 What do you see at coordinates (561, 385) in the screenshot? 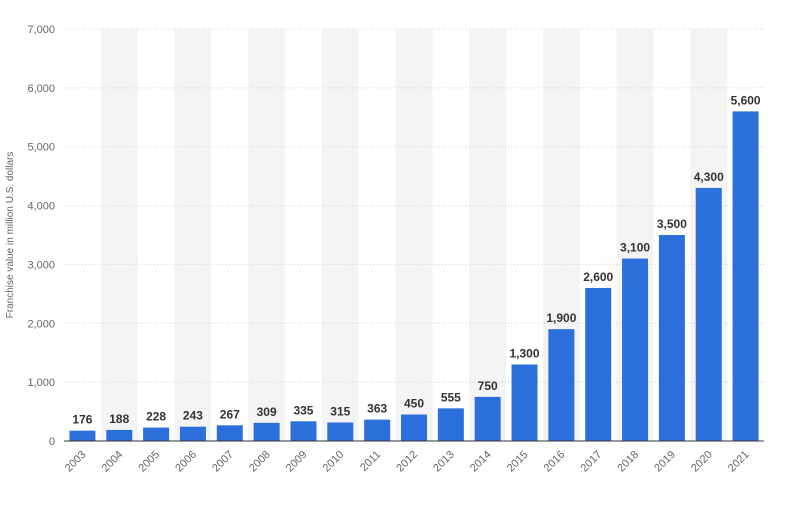
I see `bar-2016` at bounding box center [561, 385].